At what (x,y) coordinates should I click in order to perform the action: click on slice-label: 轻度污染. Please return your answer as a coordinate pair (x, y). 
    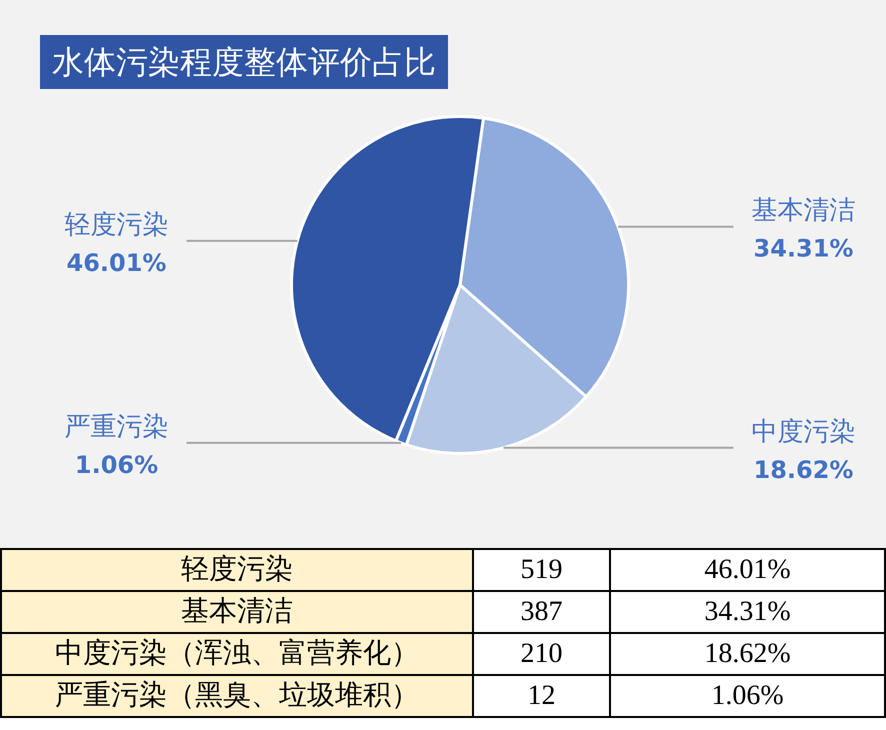
    Looking at the image, I should click on (116, 225).